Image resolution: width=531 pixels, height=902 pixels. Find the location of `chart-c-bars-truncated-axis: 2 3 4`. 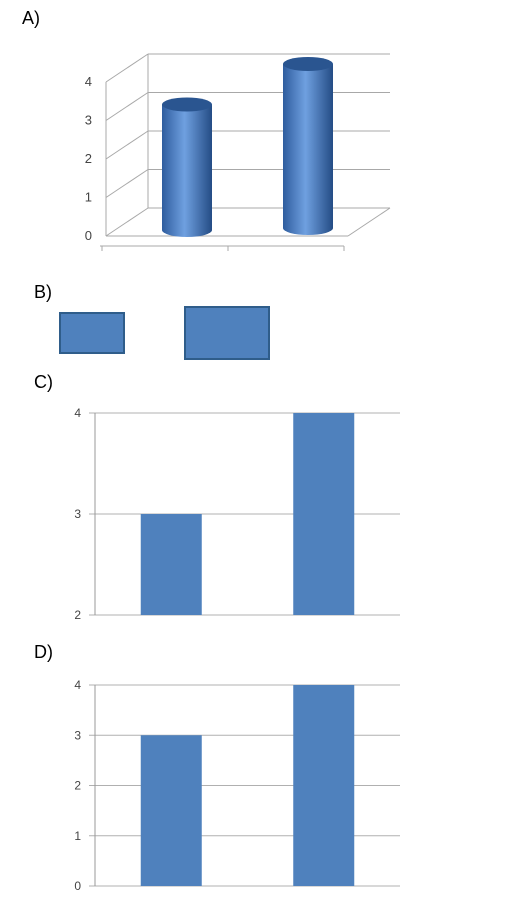

chart-c-bars-truncated-axis: 2 3 4 is located at coordinates (237, 514).